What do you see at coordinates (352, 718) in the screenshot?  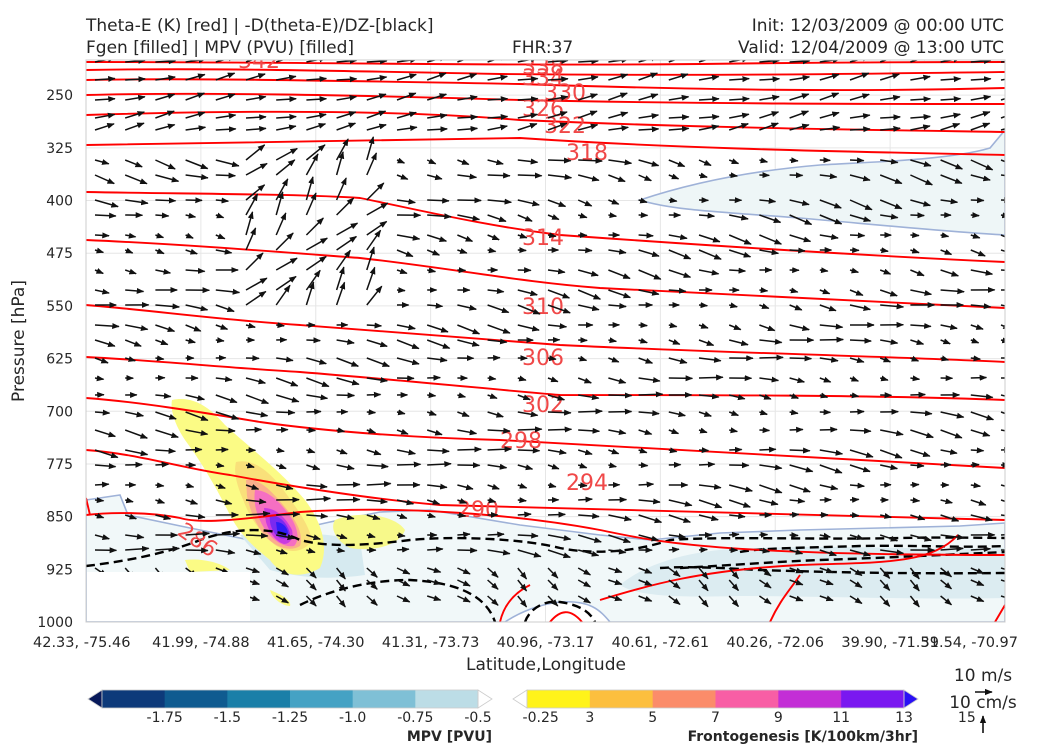 I see `colorbar-tick-label: -1.0` at bounding box center [352, 718].